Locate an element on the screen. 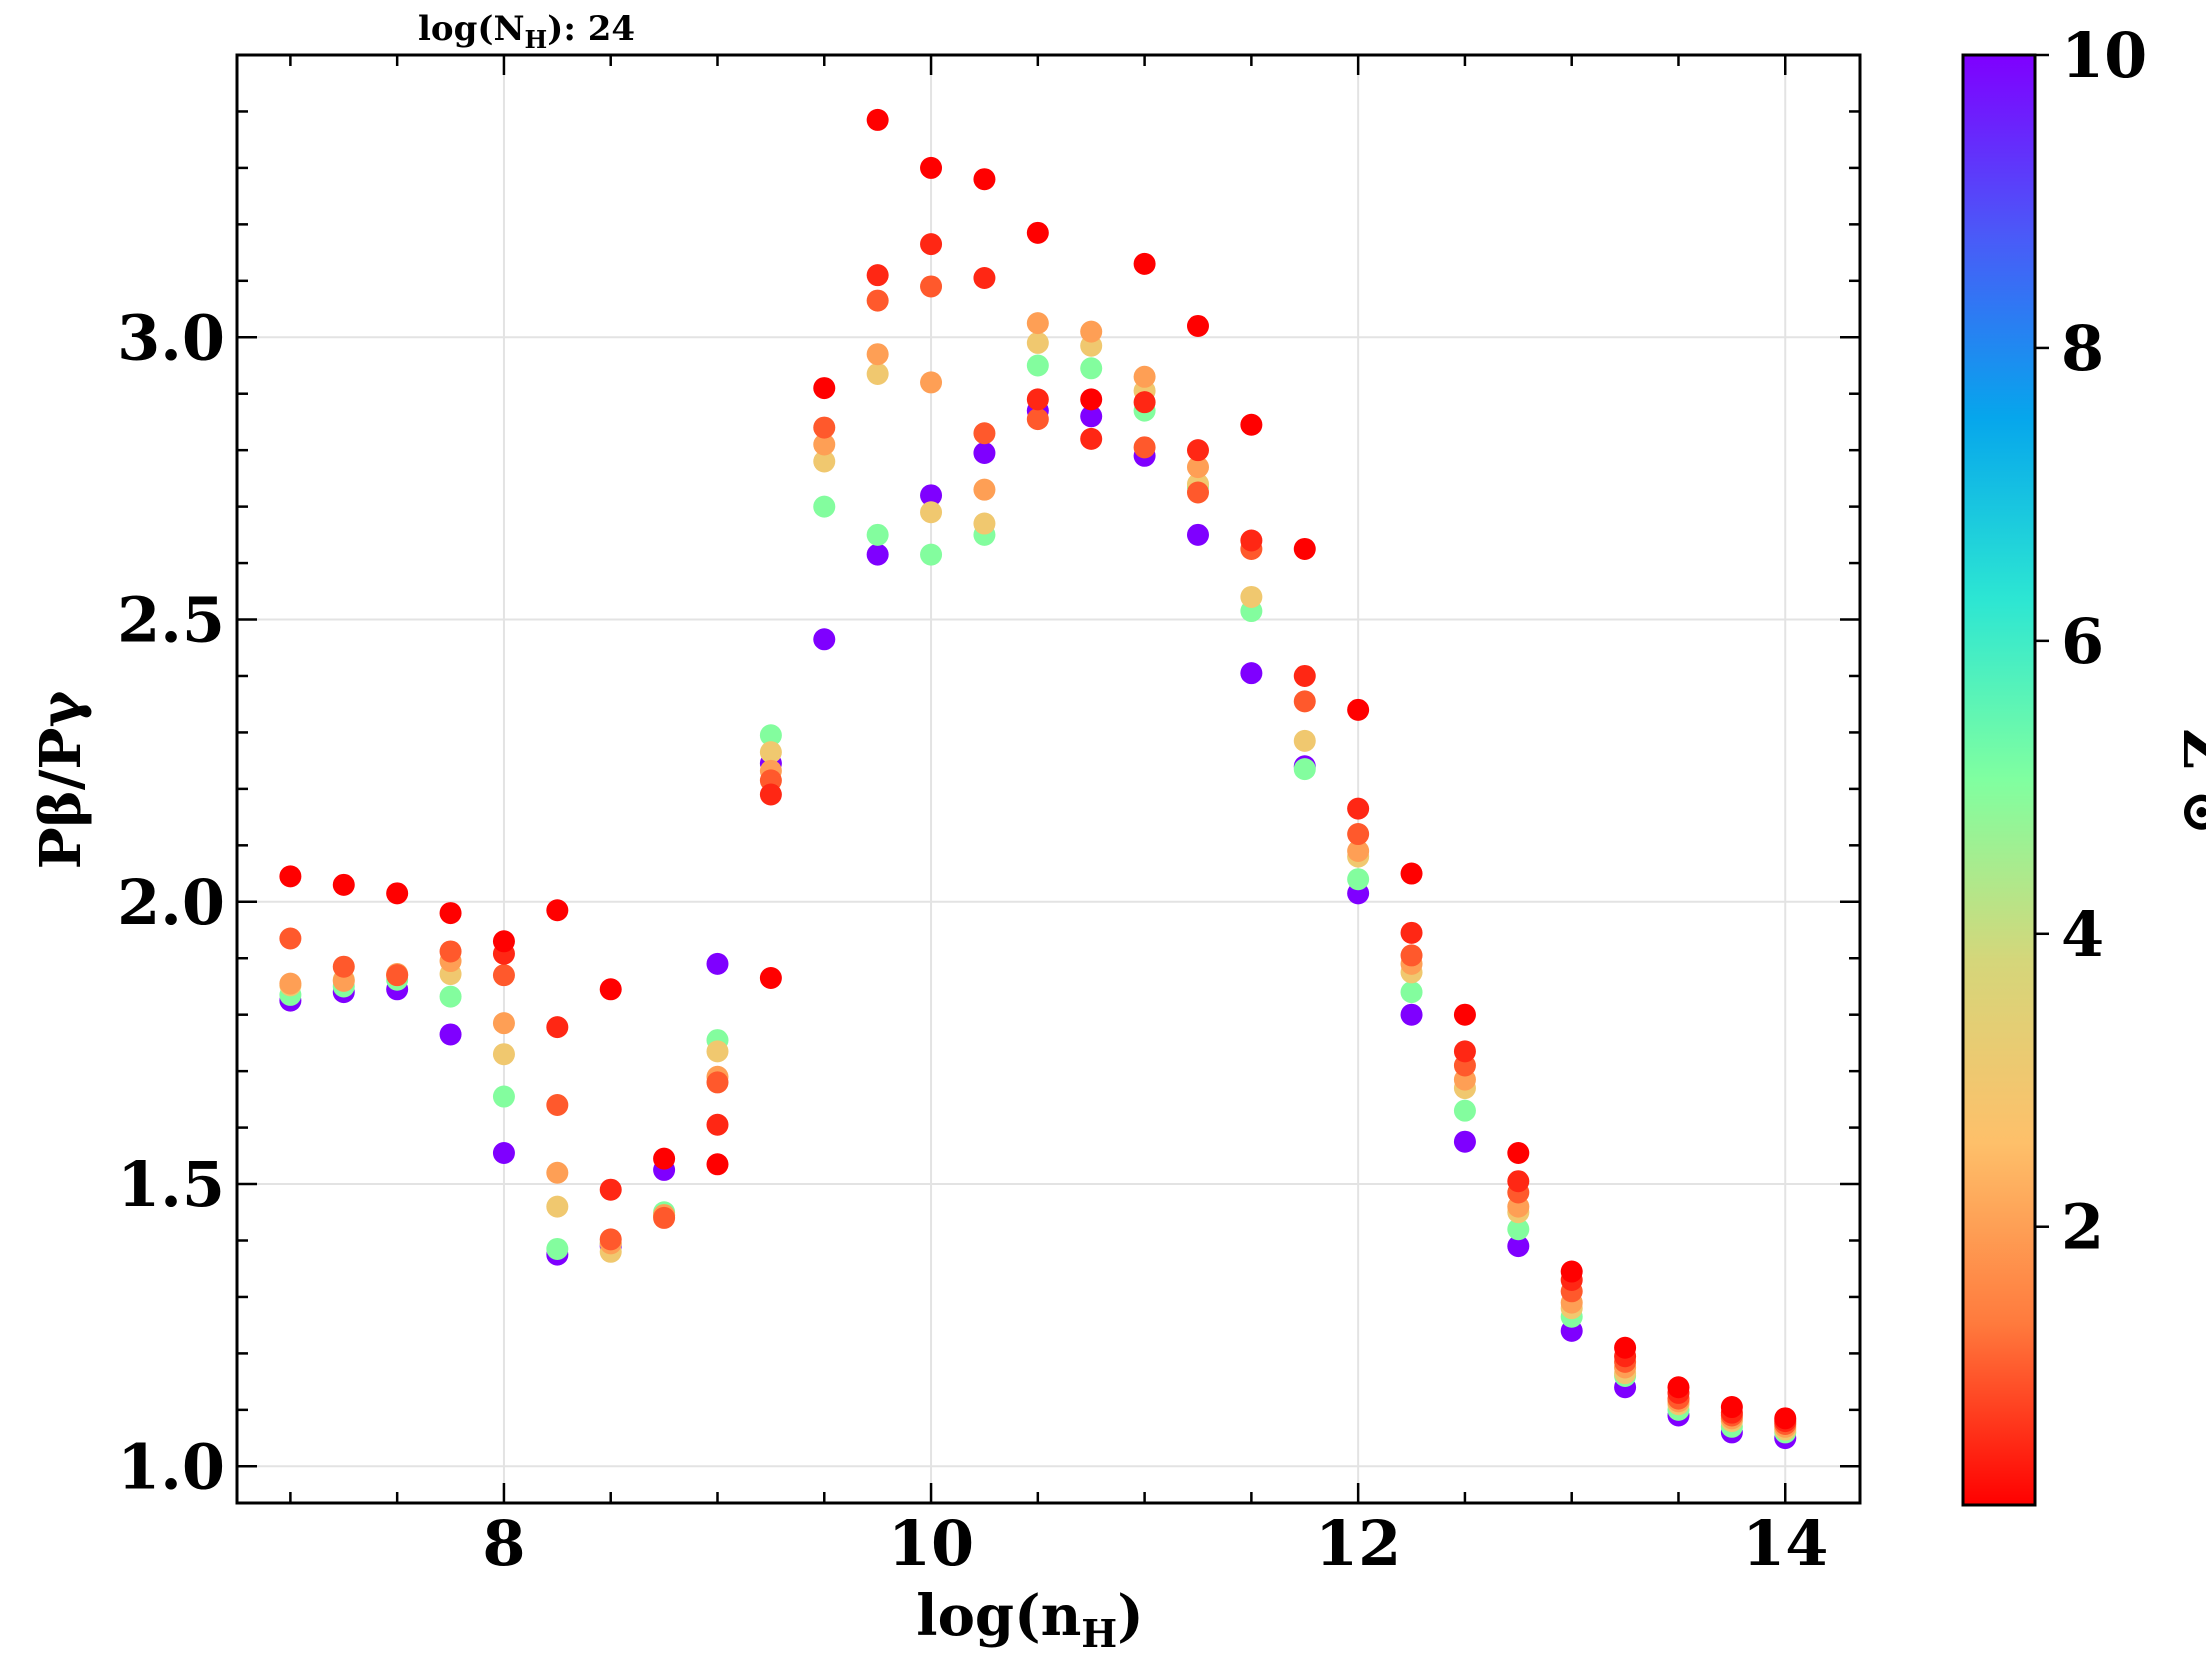 This screenshot has height=1667, width=2206. colorbar-tick-labels: 2 4 6 8 10 is located at coordinates (2104, 641).